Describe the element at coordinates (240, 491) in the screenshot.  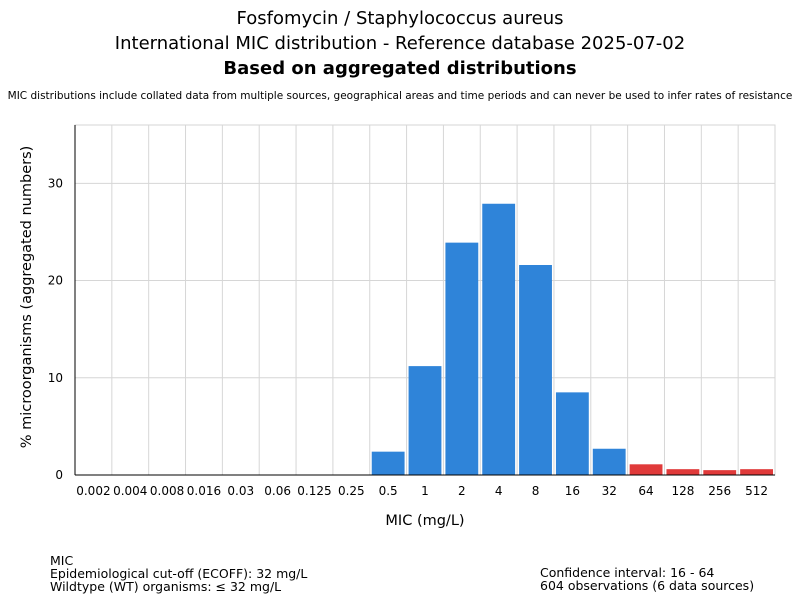
I see `x-tick-label: 0.03` at that location.